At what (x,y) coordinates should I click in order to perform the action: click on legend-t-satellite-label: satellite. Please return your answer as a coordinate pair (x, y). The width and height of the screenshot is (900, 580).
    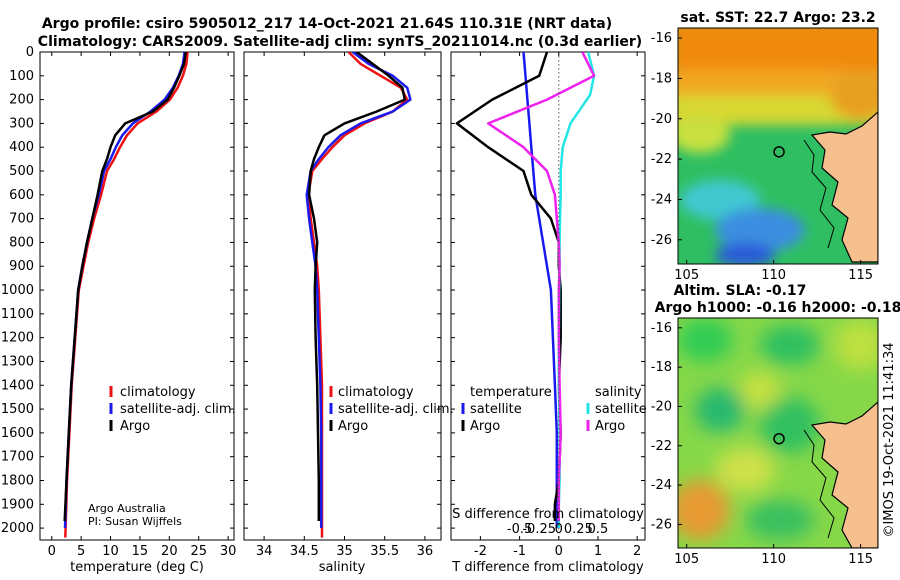
    Looking at the image, I should click on (496, 409).